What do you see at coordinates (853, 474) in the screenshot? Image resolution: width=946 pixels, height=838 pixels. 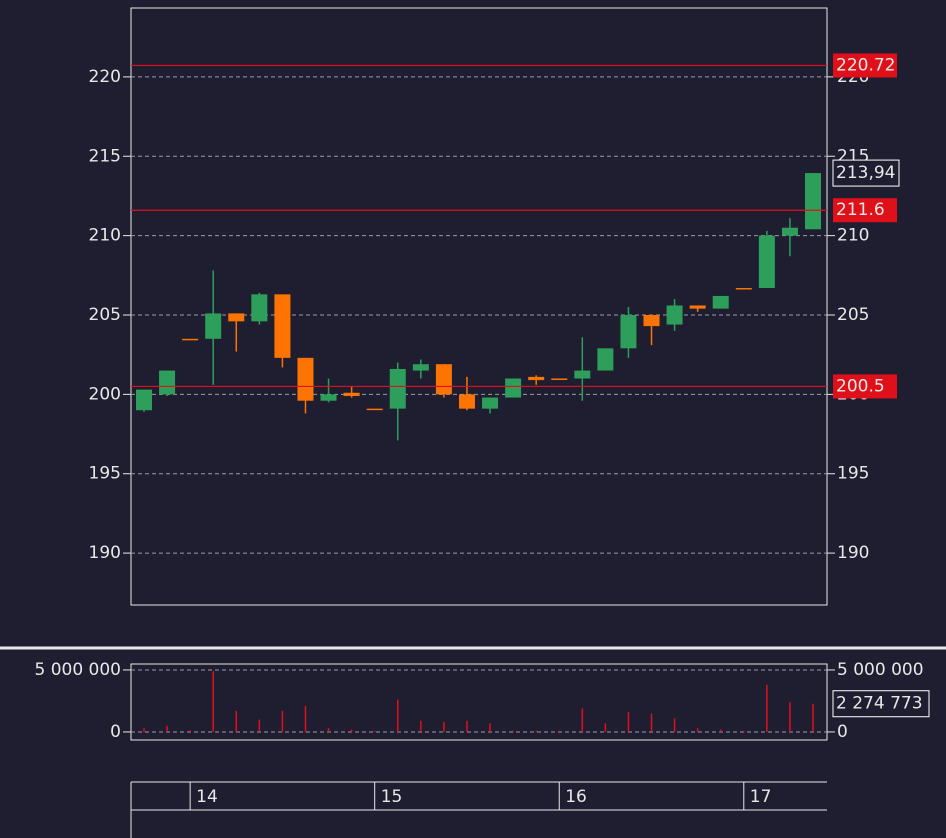 I see `y2-tick-label: 195` at bounding box center [853, 474].